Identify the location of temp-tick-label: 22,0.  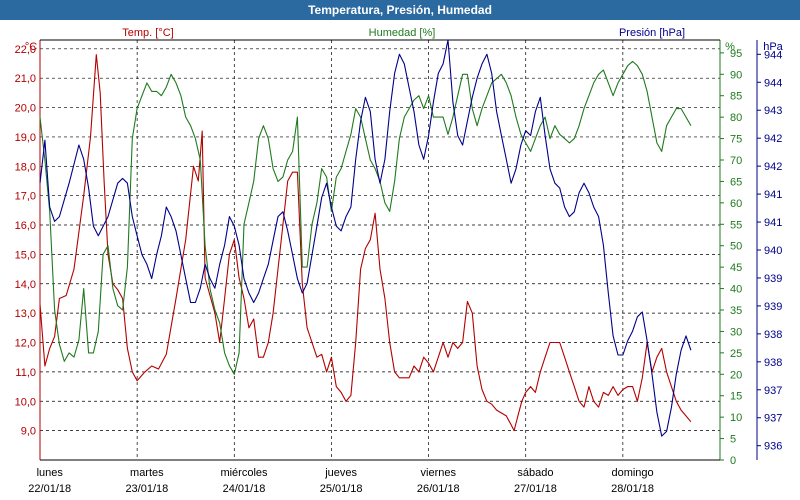
(25, 50).